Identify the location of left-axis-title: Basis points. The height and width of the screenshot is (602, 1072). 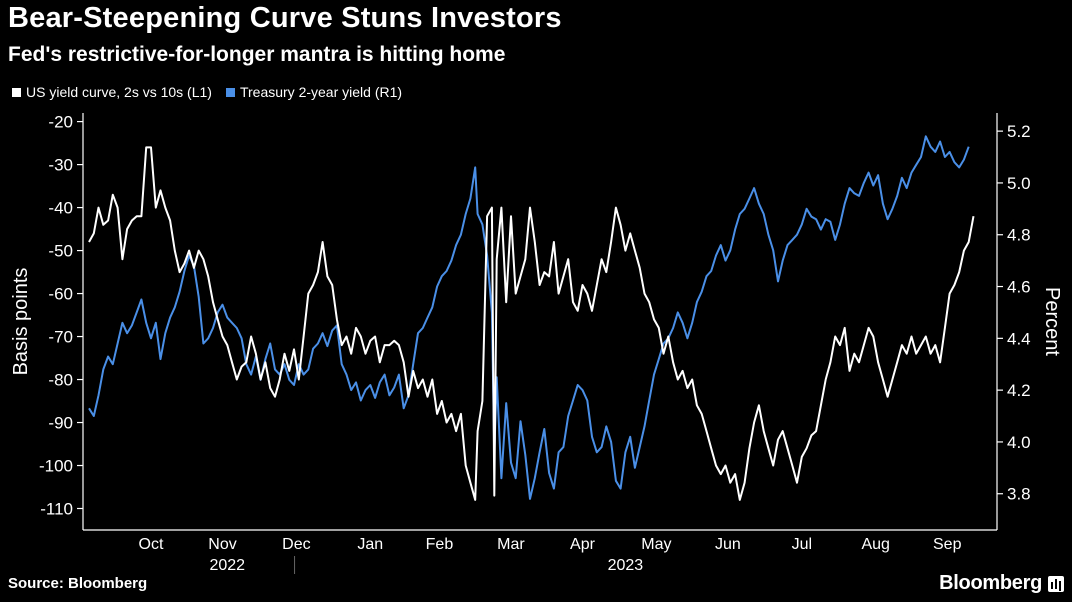
(21, 322).